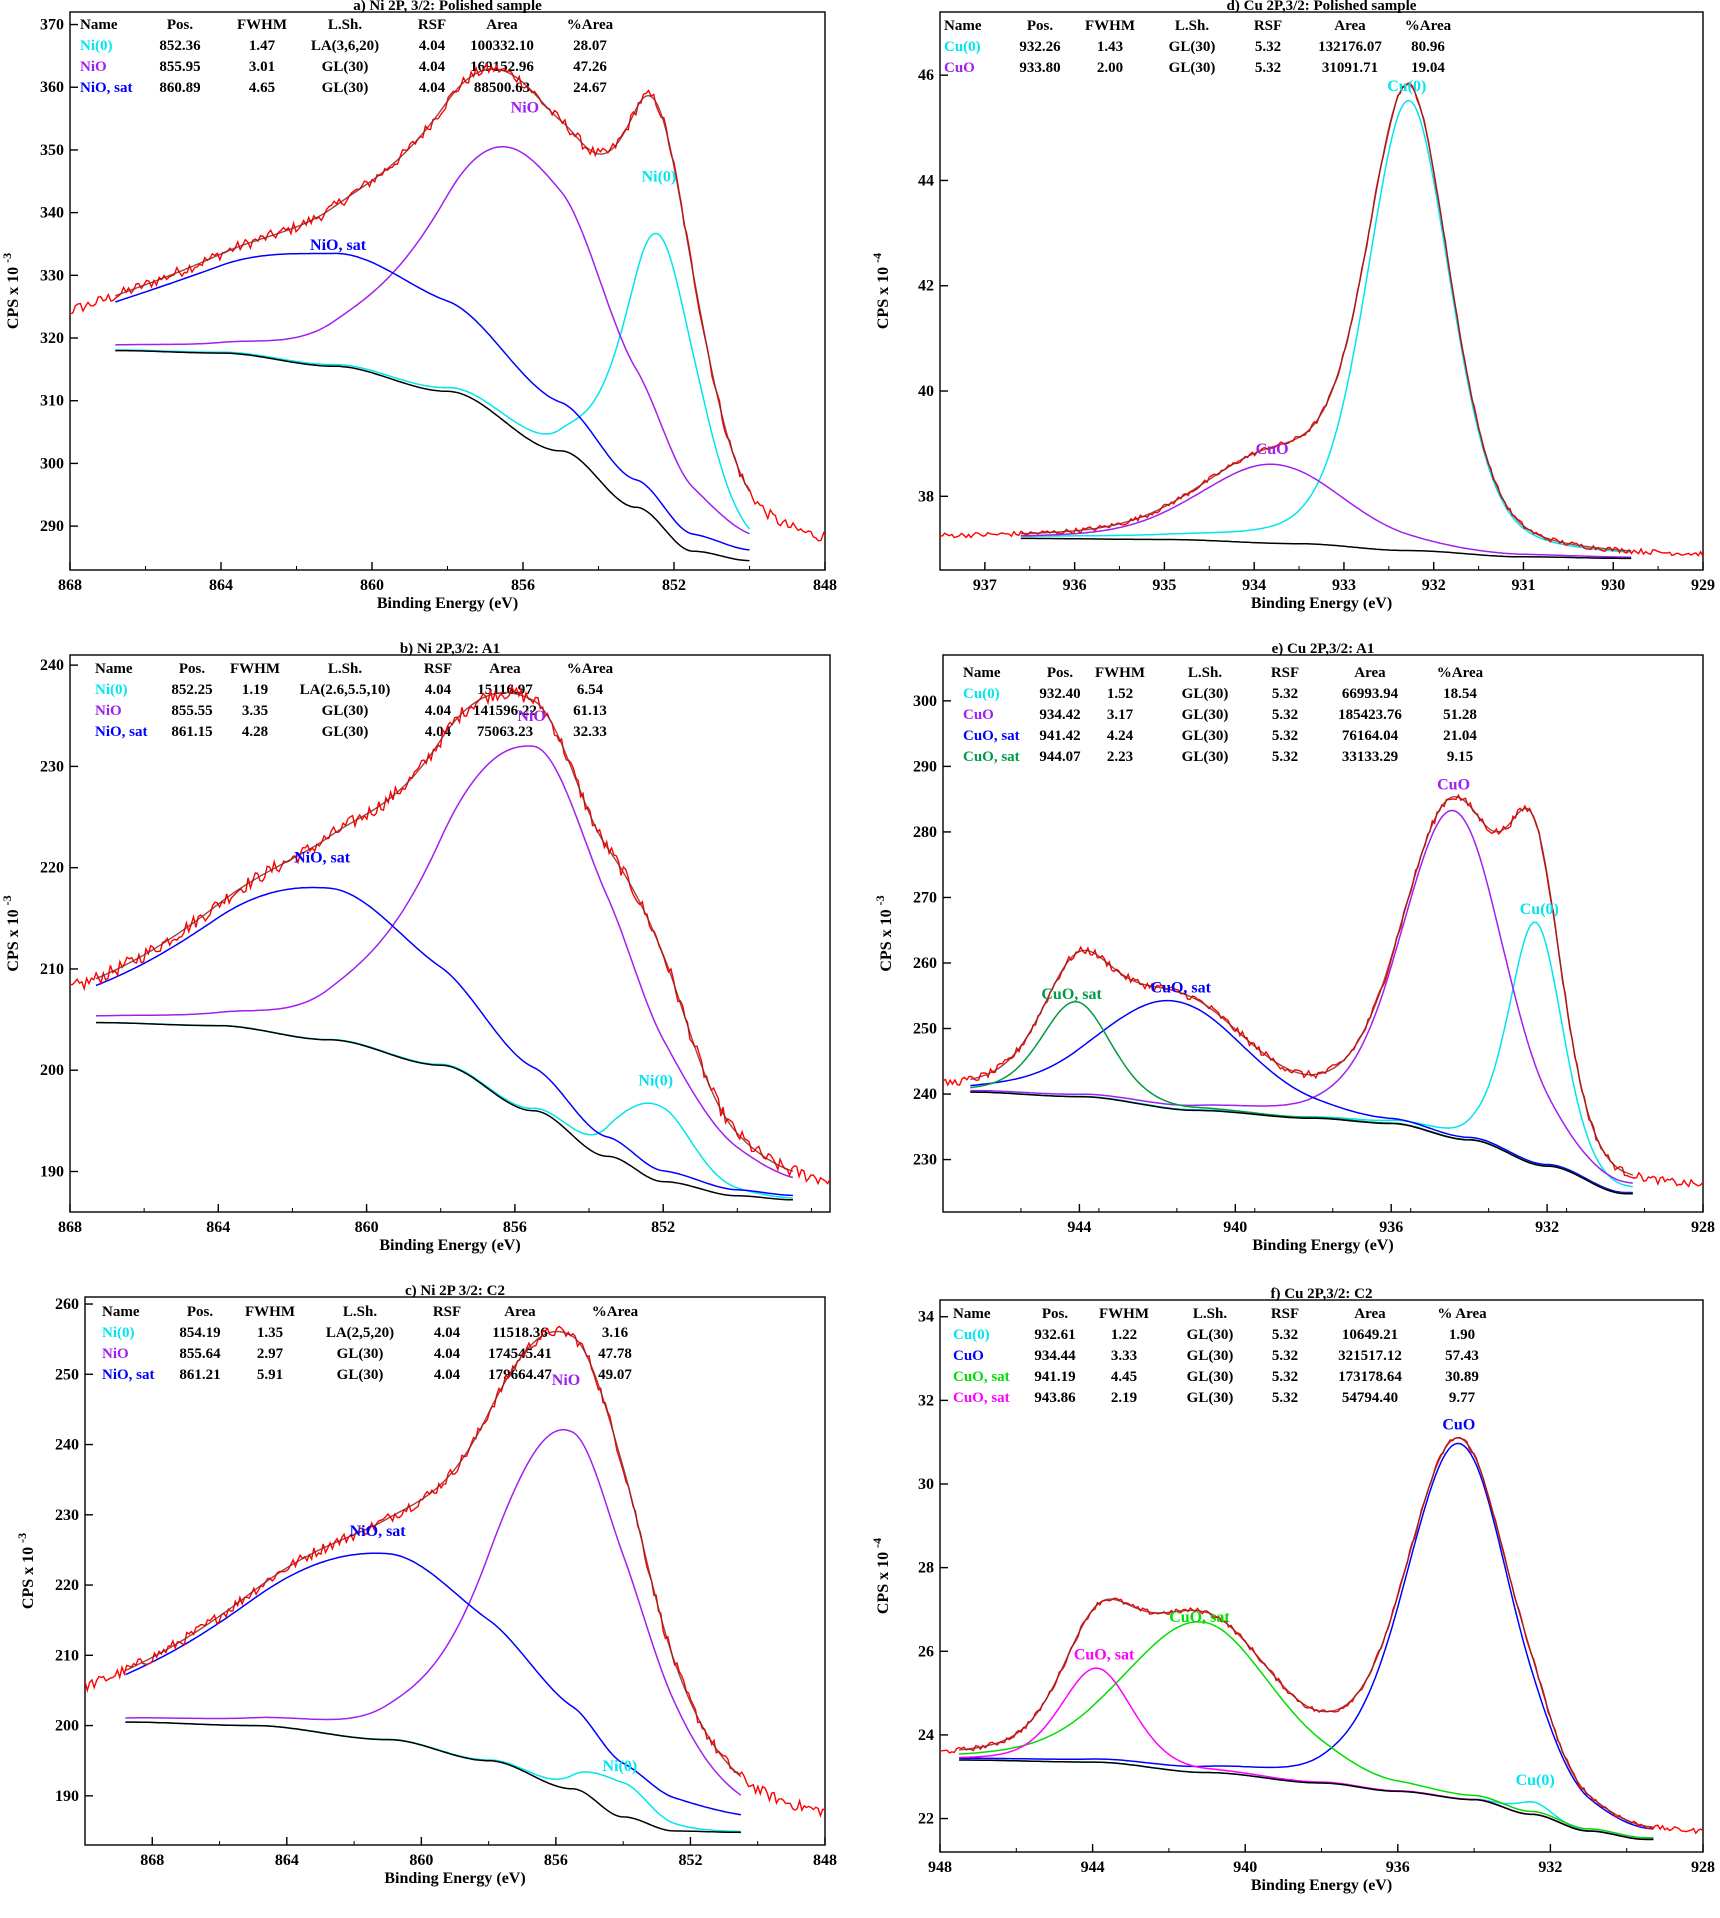  What do you see at coordinates (52, 150) in the screenshot?
I see `y-tick-label: 350` at bounding box center [52, 150].